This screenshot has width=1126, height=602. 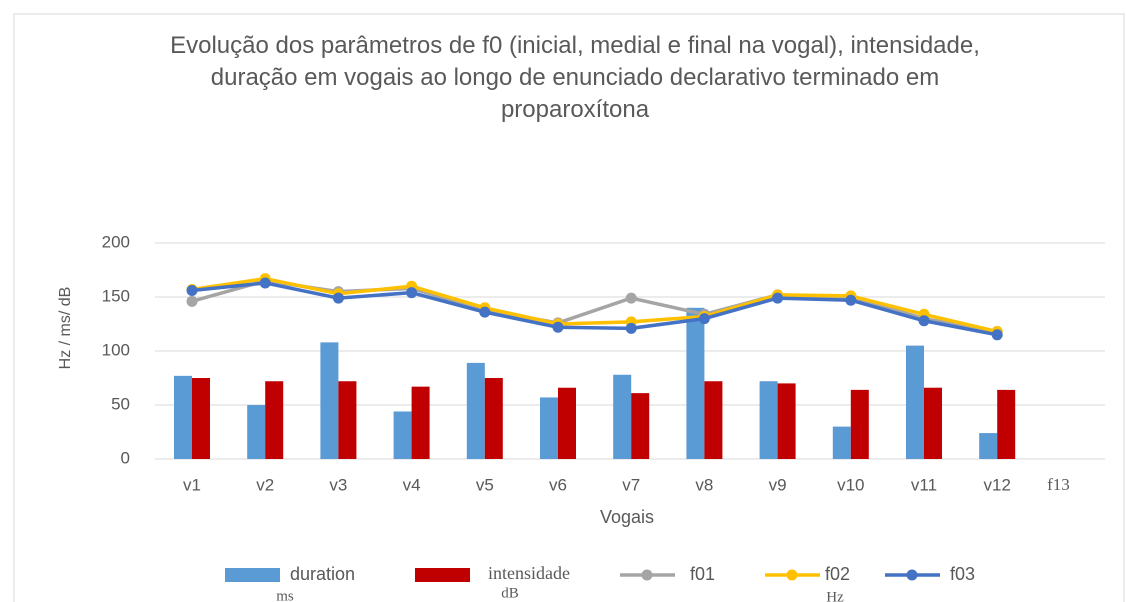 I want to click on x-tick-label: f13, so click(x=1058, y=484).